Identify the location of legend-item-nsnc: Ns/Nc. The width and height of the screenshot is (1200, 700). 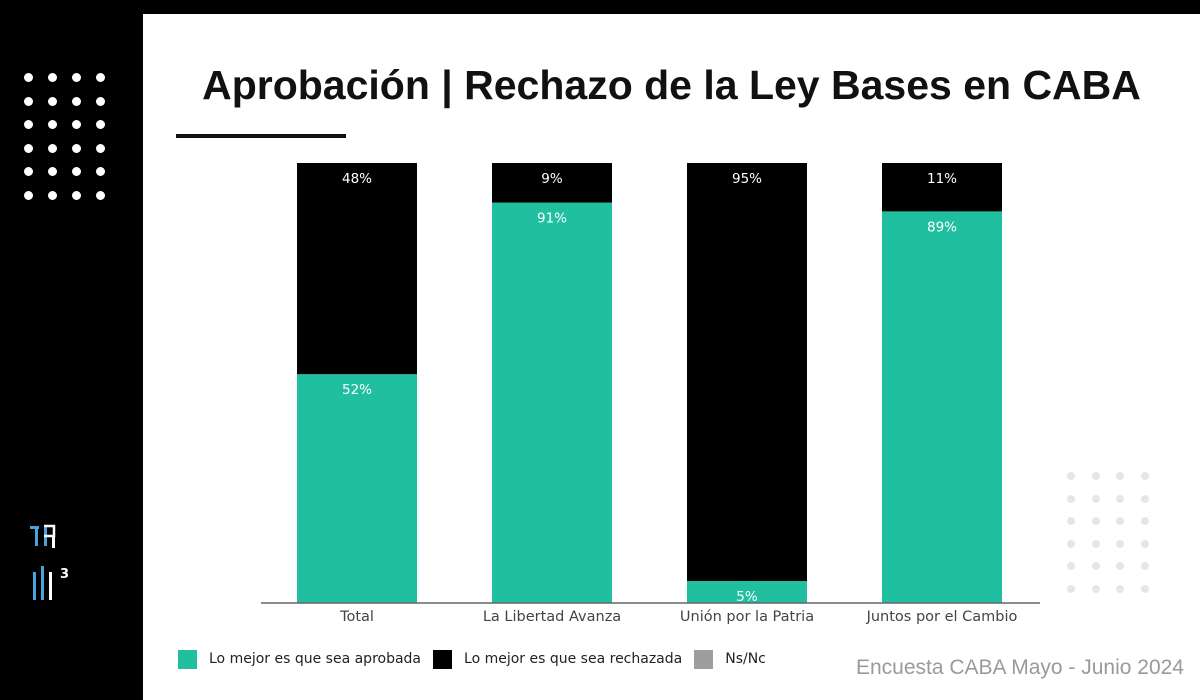
(730, 659).